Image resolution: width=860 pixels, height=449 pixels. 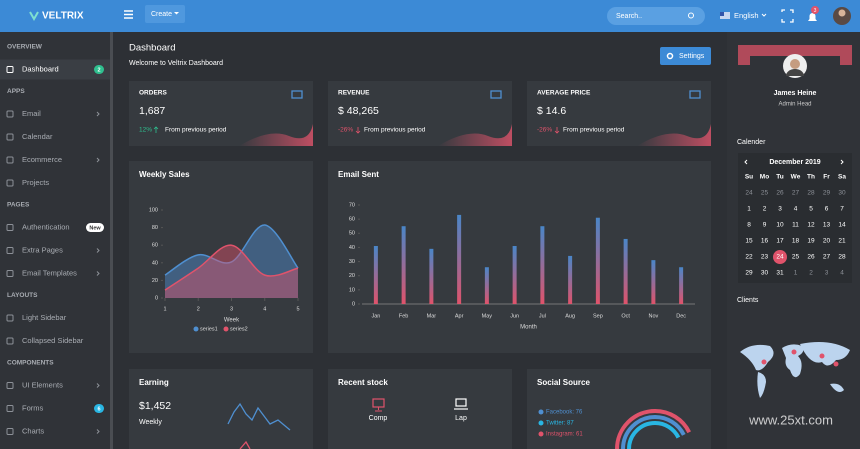 I want to click on panel-title: Clients, so click(x=748, y=300).